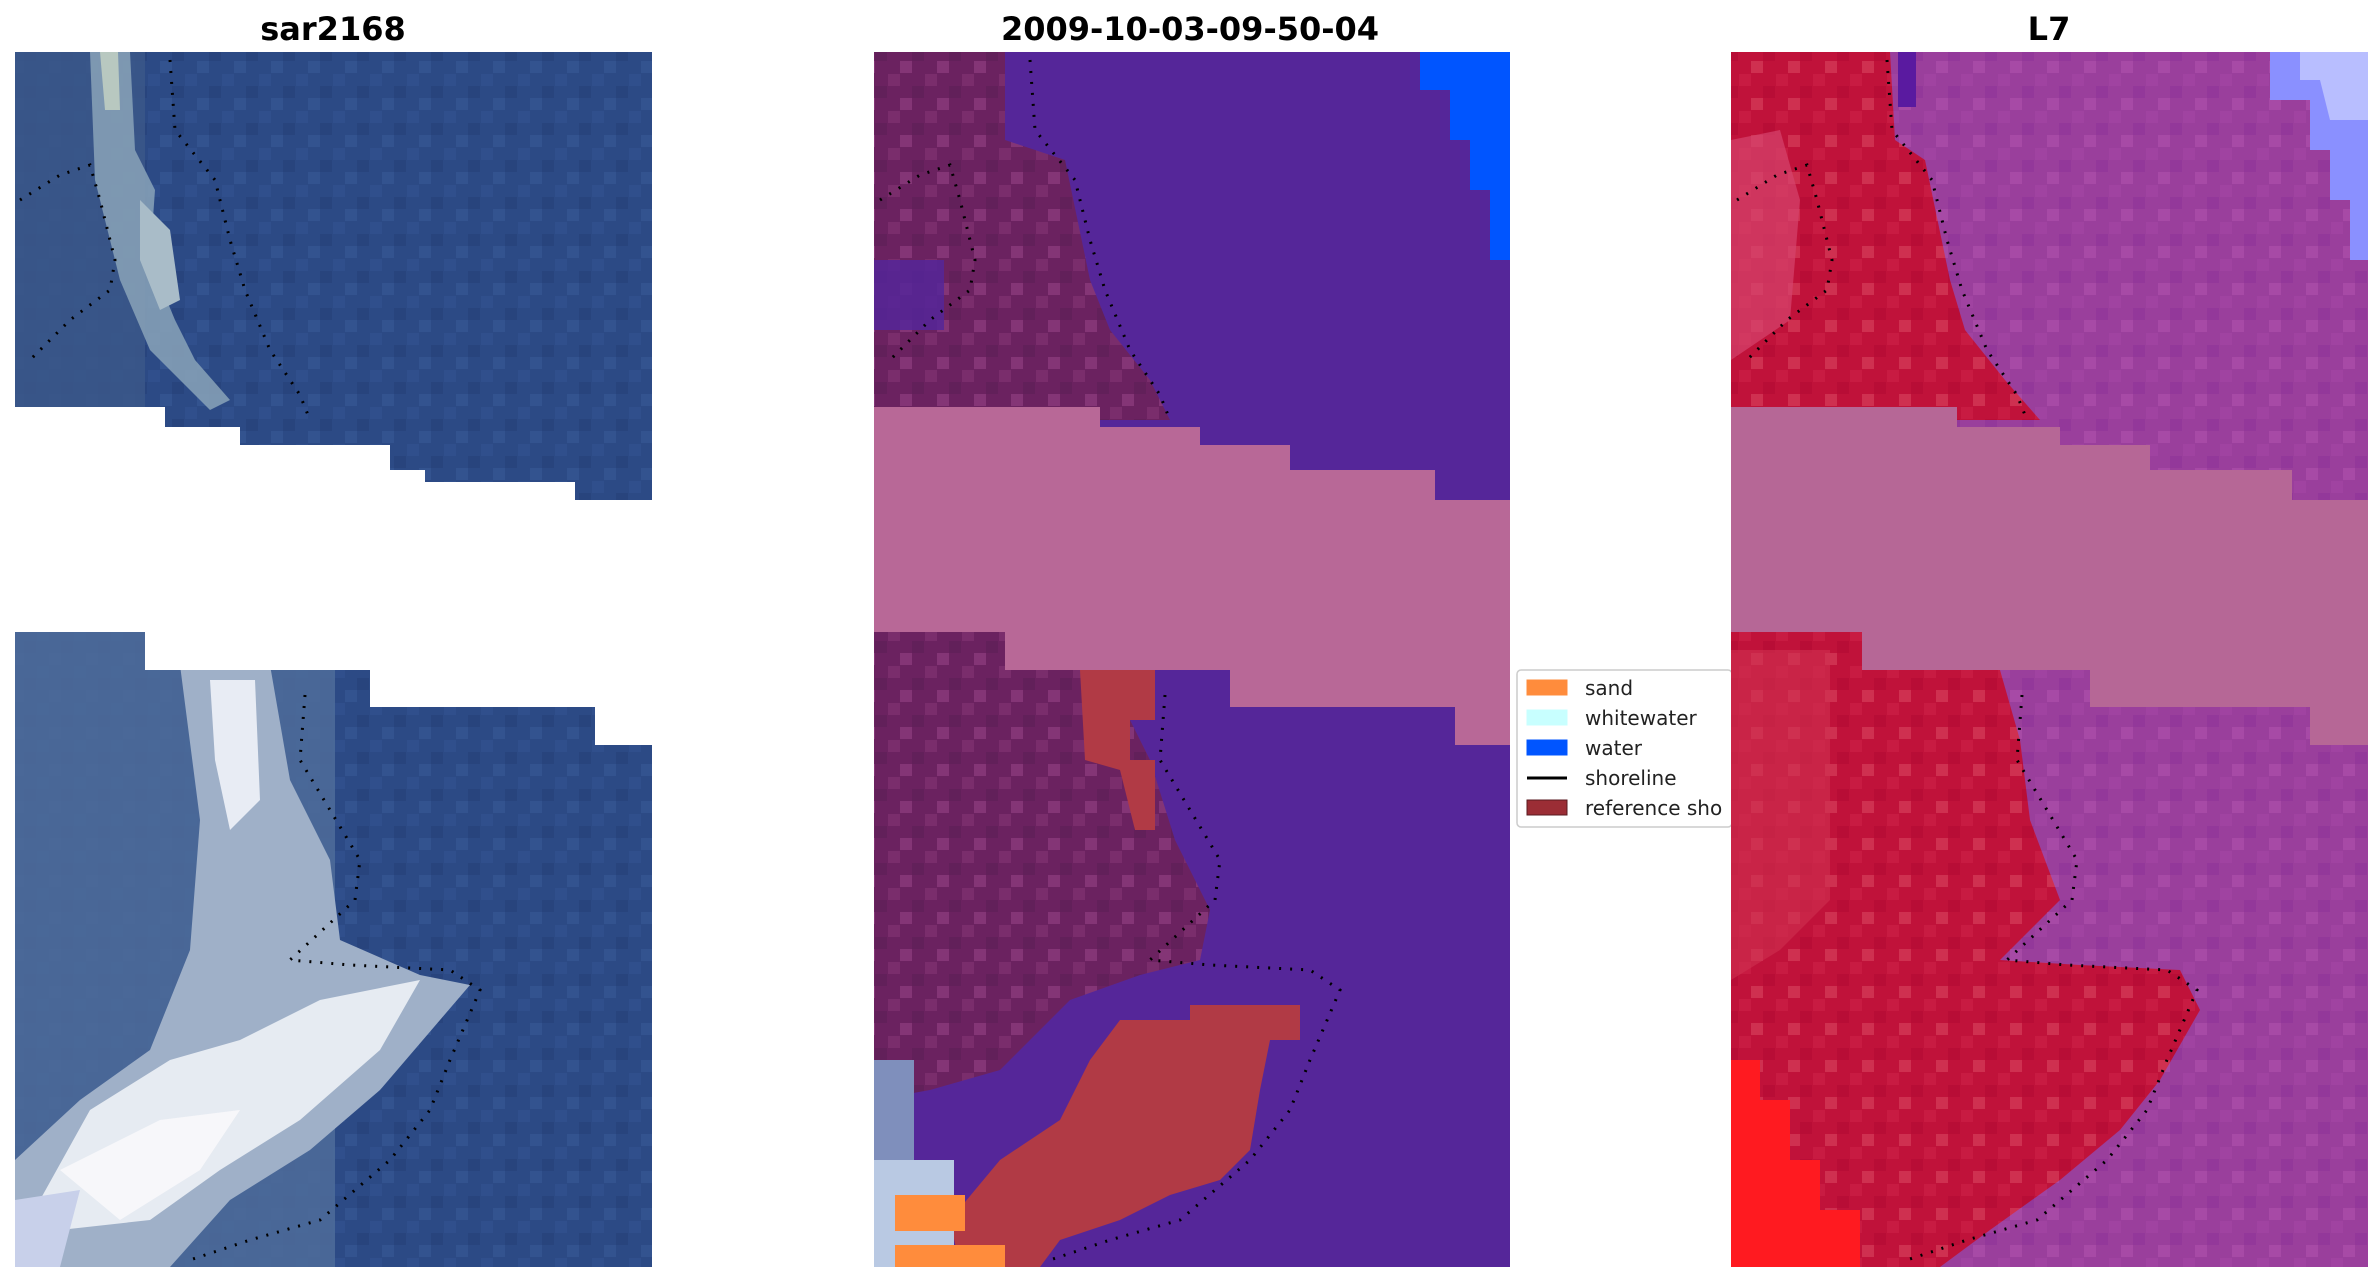 The image size is (2380, 1283). I want to click on legend-label-reference-shoreline: reference sho, so click(1653, 808).